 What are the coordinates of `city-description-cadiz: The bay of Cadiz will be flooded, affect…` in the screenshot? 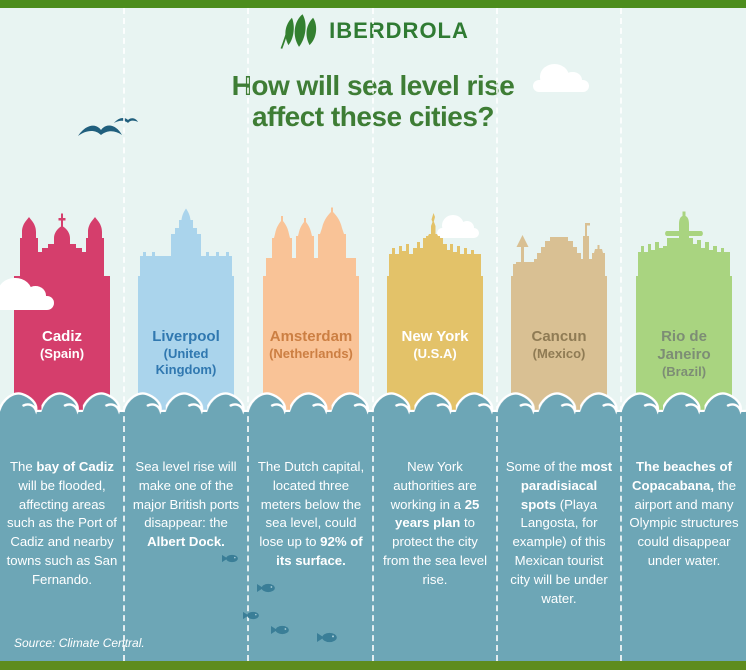 It's located at (62, 523).